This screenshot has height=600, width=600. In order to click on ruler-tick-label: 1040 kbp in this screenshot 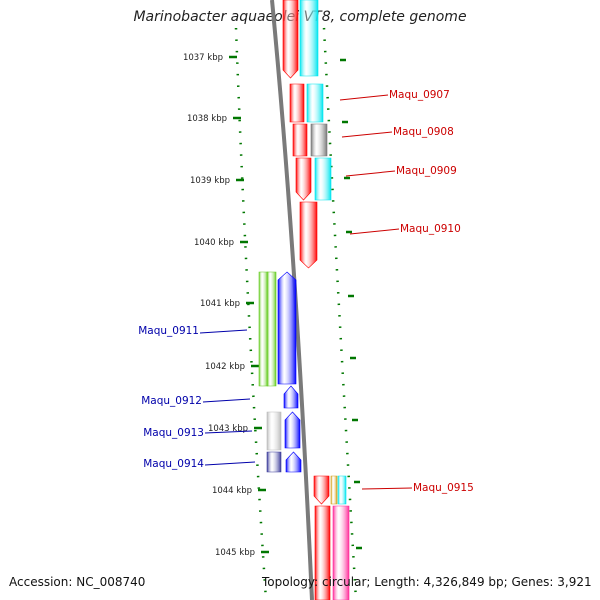, I will do `click(214, 243)`.